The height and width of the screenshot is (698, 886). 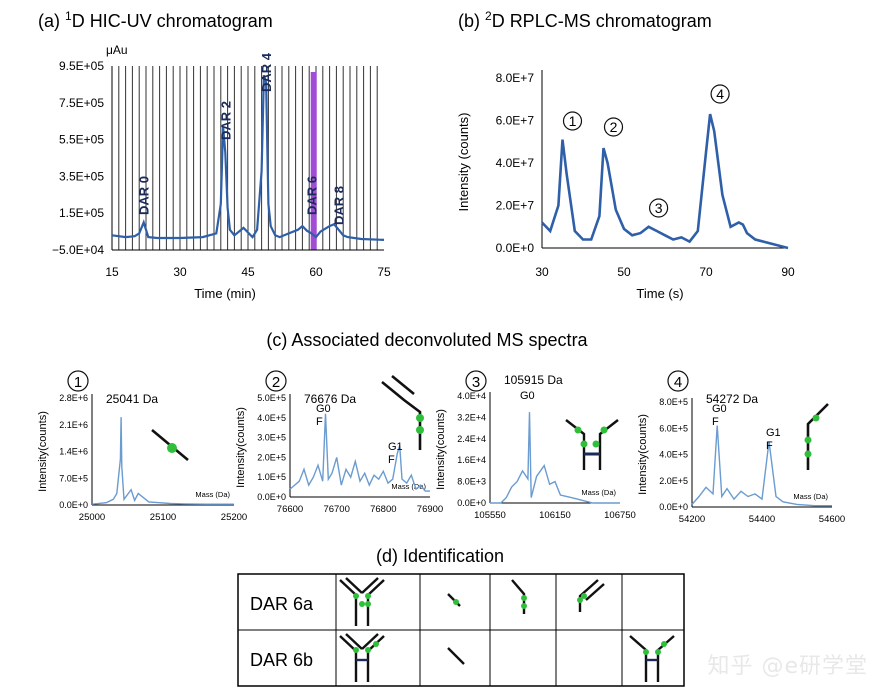 I want to click on peak-label: DAR 2, so click(x=225, y=120).